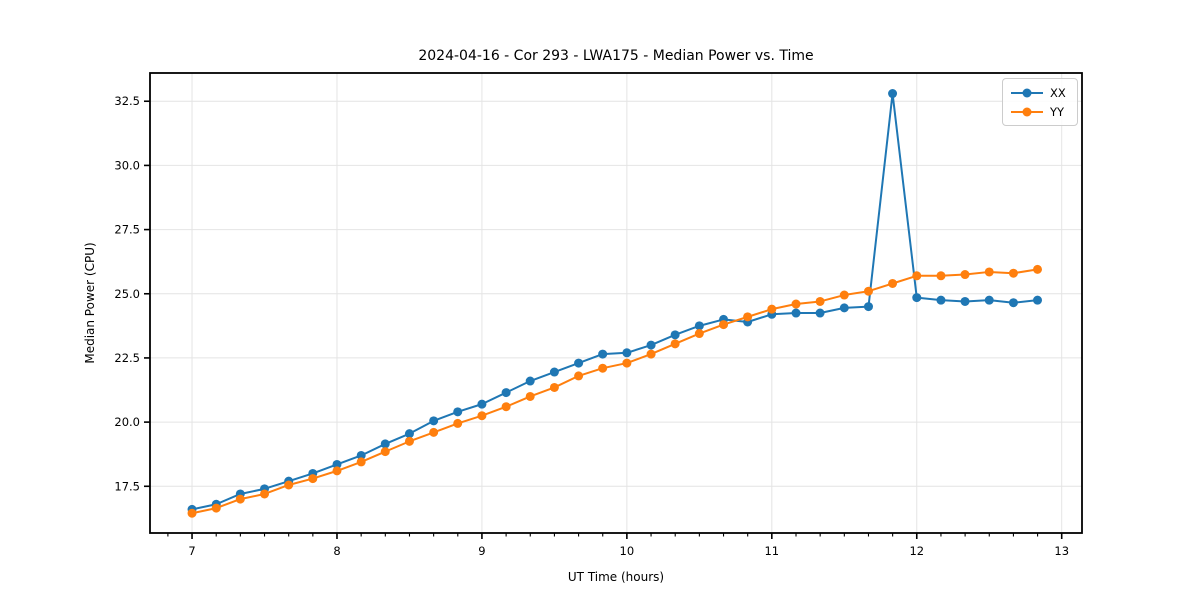 The height and width of the screenshot is (600, 1200). I want to click on x-tick-label: 12, so click(916, 551).